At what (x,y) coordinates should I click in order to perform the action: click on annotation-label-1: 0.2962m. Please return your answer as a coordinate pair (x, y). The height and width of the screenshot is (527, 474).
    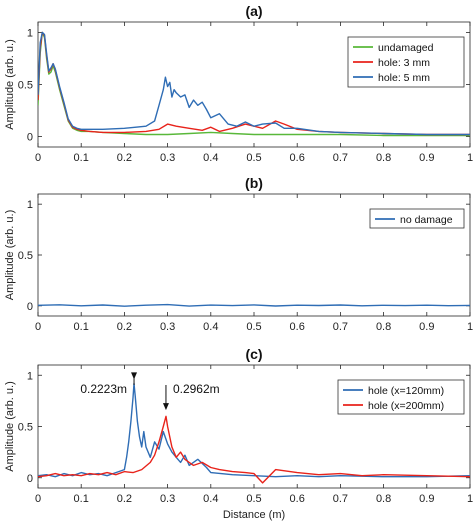
    Looking at the image, I should click on (196, 389).